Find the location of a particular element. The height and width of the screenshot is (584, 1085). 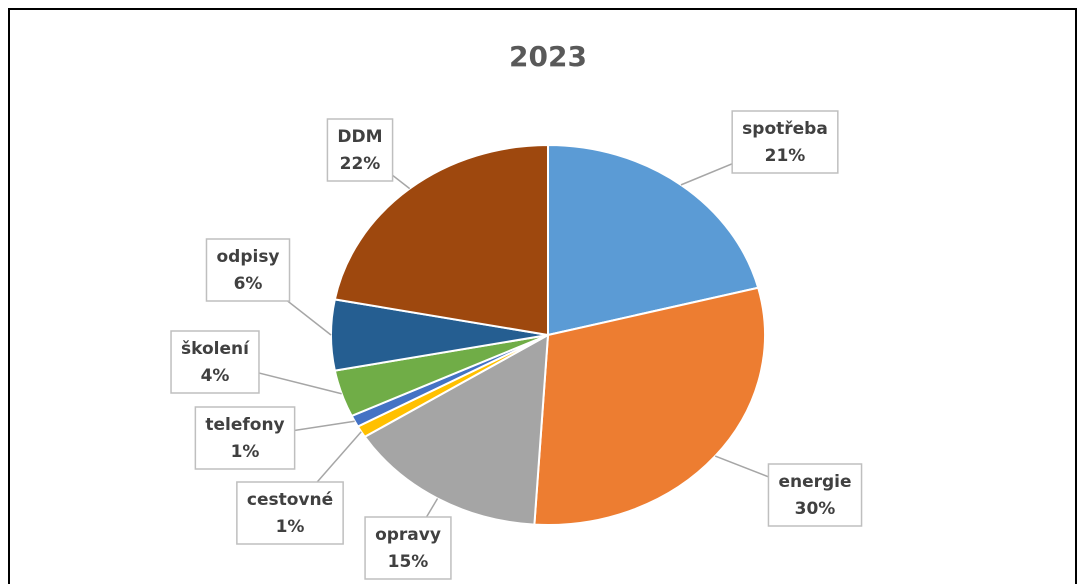

data-label-value: 15% is located at coordinates (408, 562).